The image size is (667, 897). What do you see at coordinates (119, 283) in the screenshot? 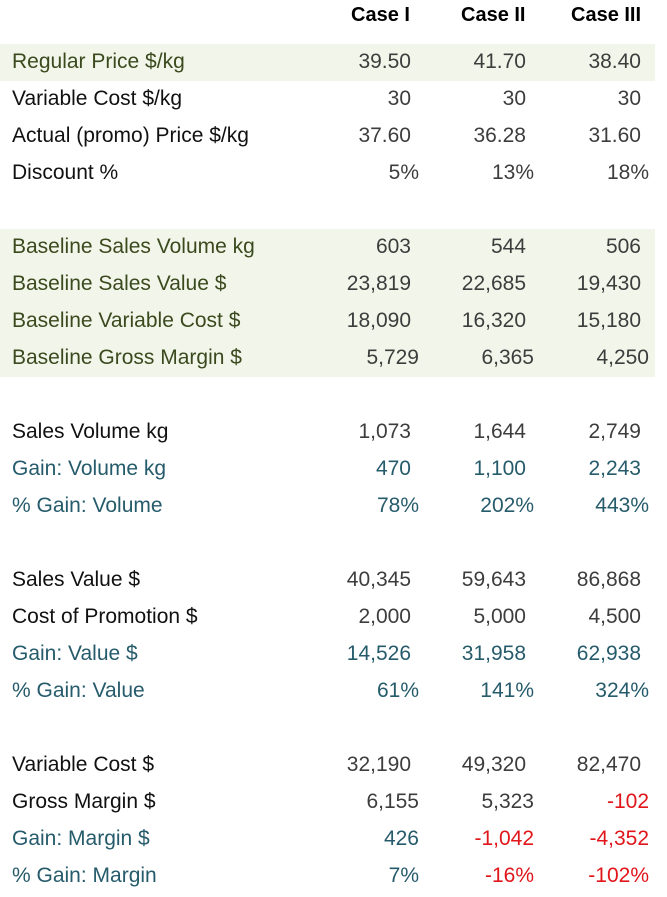
I see `row-label: Baseline Sales Value $` at bounding box center [119, 283].